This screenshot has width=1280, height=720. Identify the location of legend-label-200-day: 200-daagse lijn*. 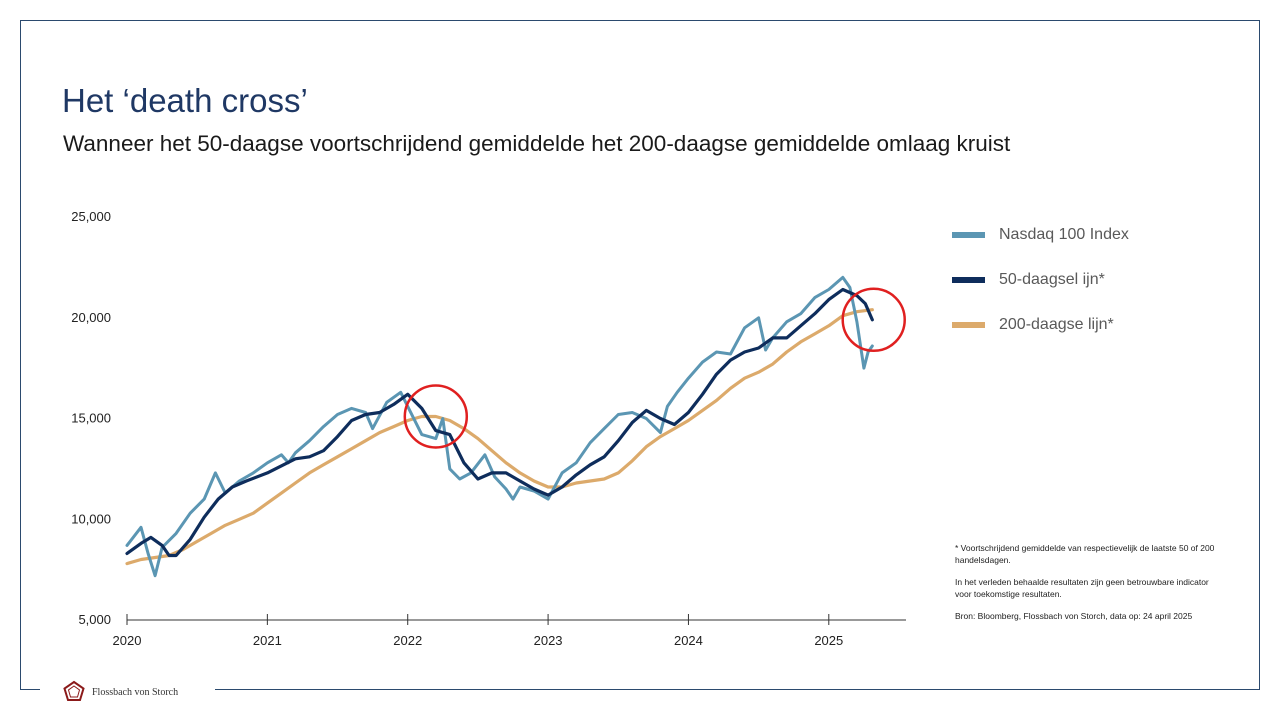
(1056, 324).